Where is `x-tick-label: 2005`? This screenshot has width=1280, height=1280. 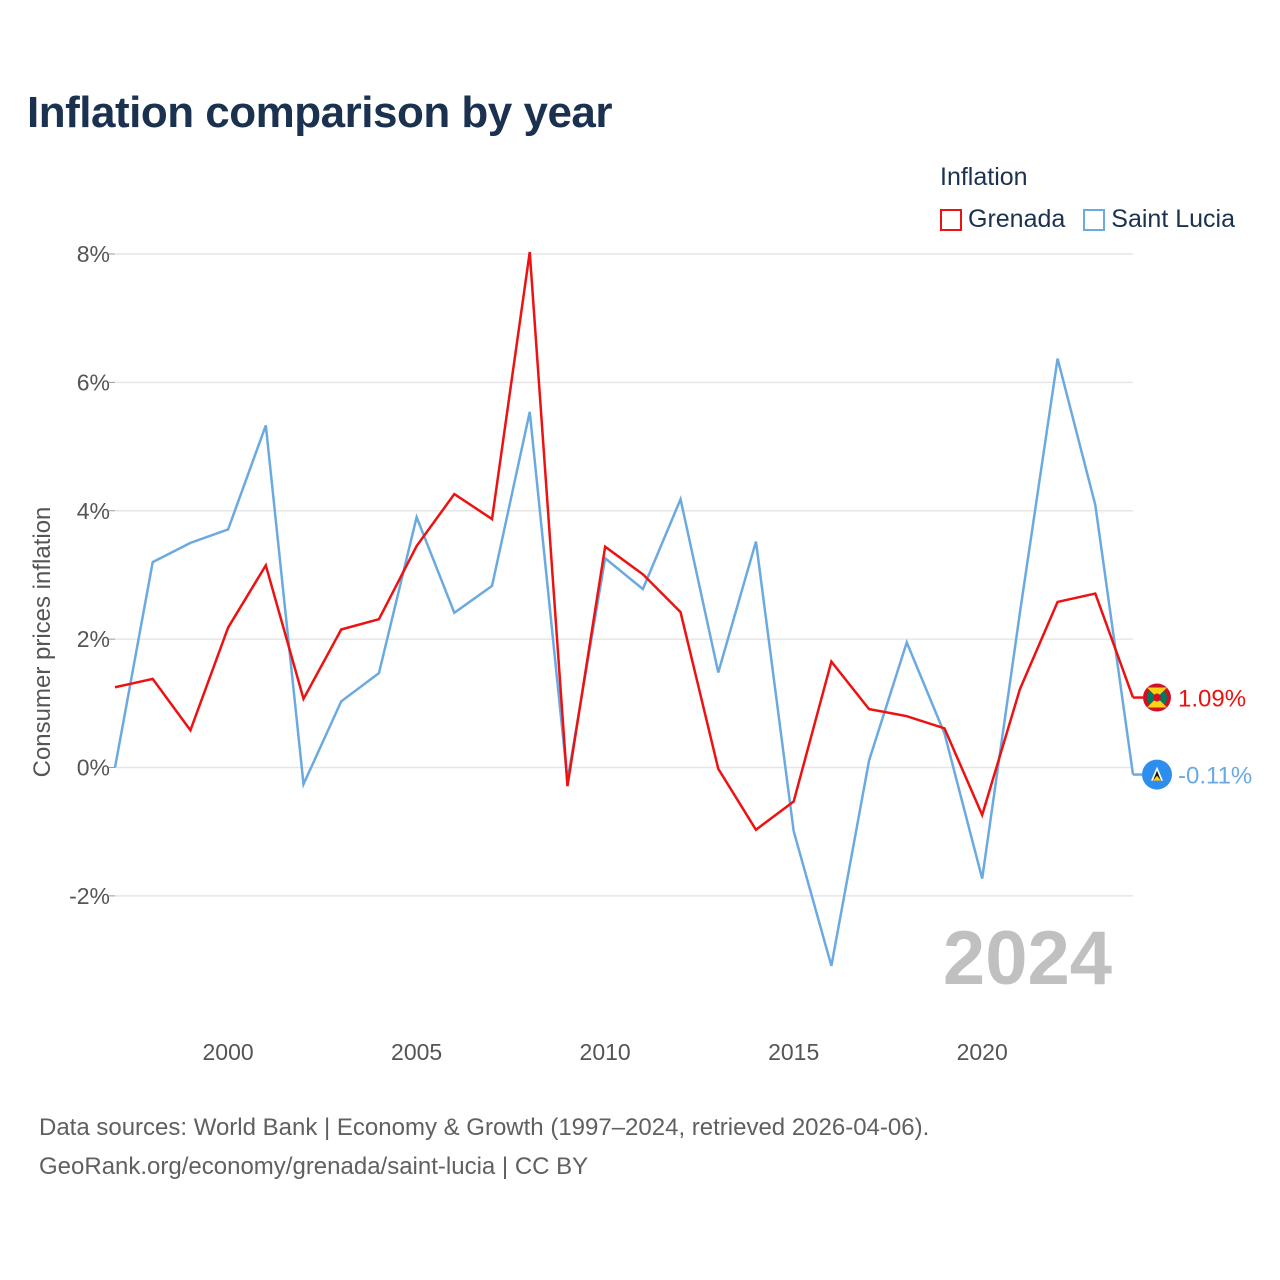 x-tick-label: 2005 is located at coordinates (416, 1052).